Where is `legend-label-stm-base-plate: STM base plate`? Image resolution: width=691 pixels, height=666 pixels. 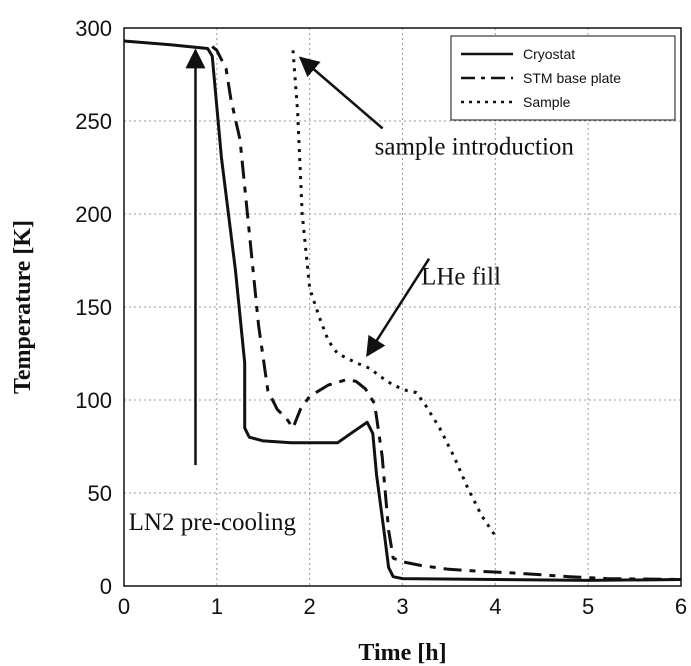
legend-label-stm-base-plate: STM base plate is located at coordinates (572, 78).